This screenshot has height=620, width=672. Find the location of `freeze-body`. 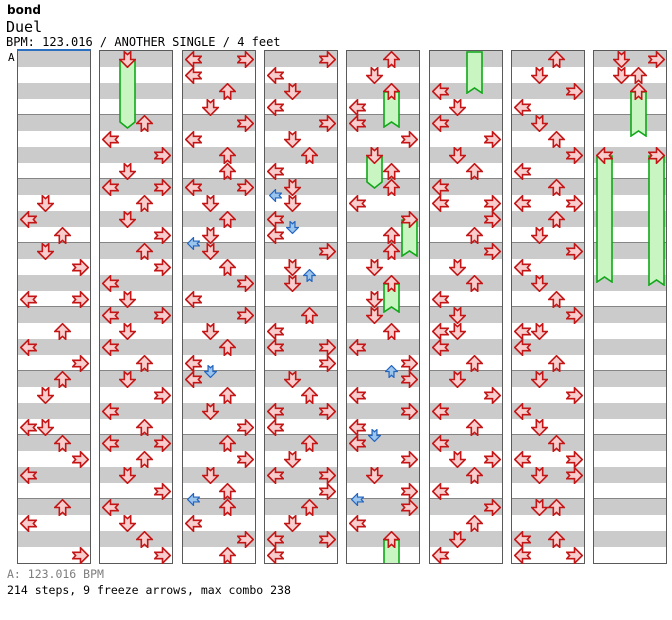

freeze-body is located at coordinates (392, 109).